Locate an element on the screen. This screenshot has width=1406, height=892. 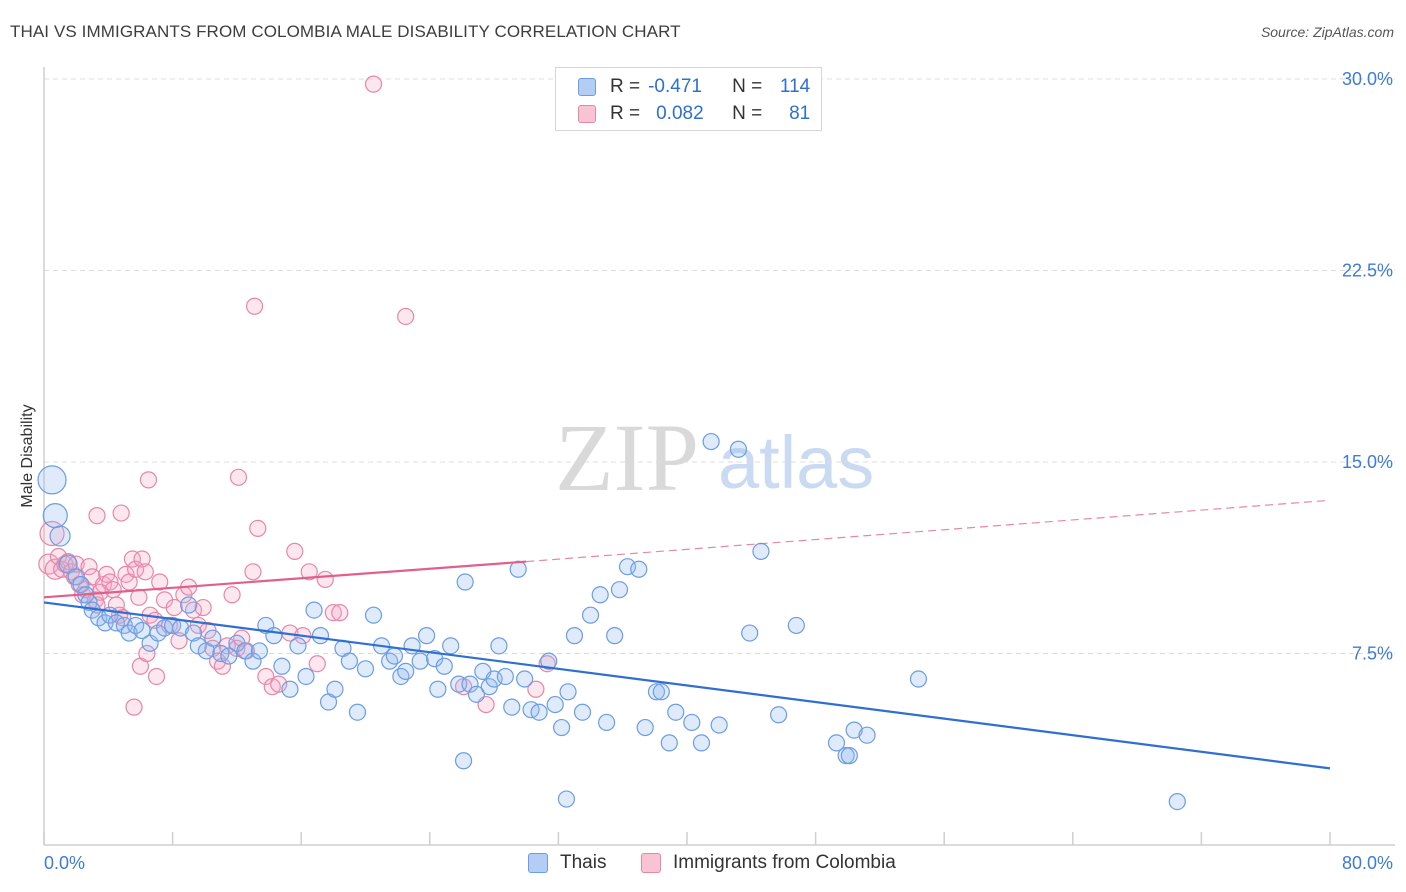
n-value: 81 is located at coordinates (800, 113).